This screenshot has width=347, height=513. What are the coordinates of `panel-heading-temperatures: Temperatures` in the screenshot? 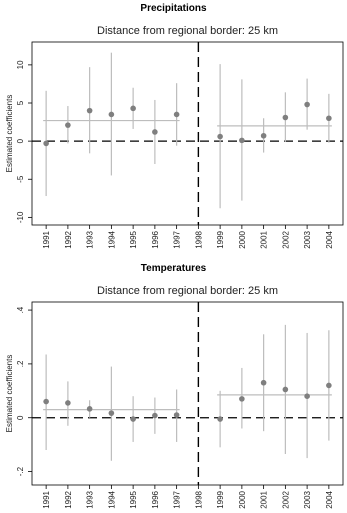 It's located at (173, 268).